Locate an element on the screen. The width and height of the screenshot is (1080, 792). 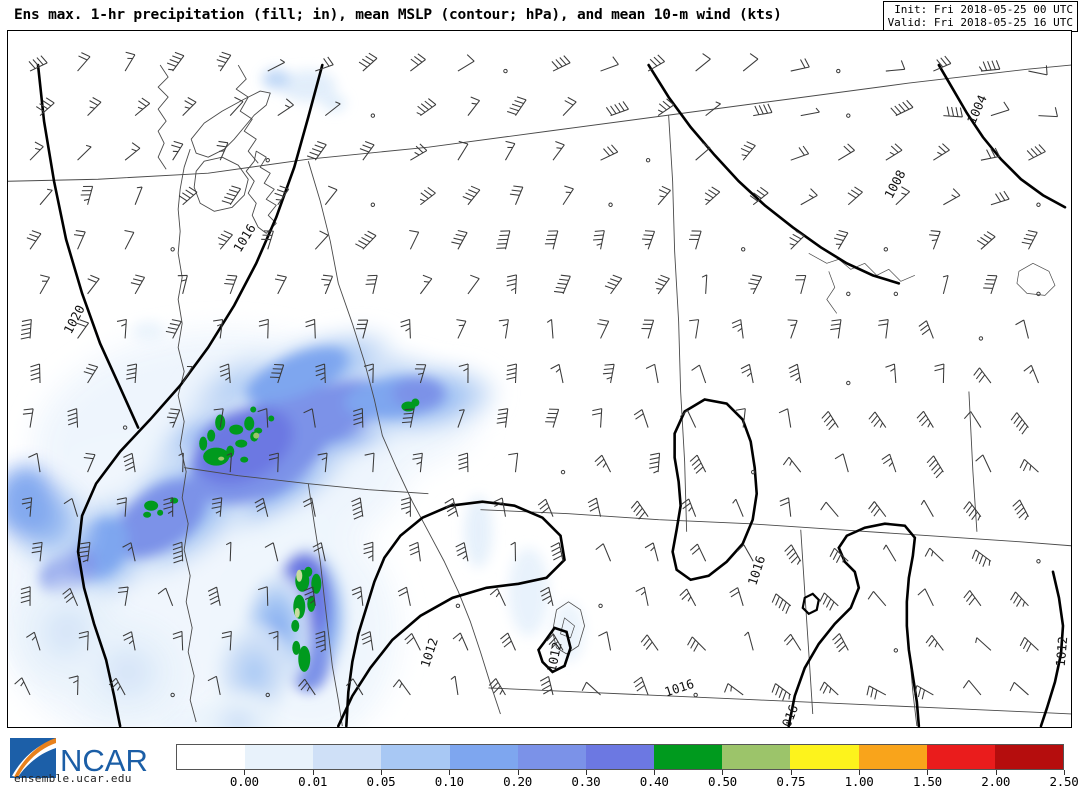
great-salt-lake-outline is located at coordinates (568, 628).